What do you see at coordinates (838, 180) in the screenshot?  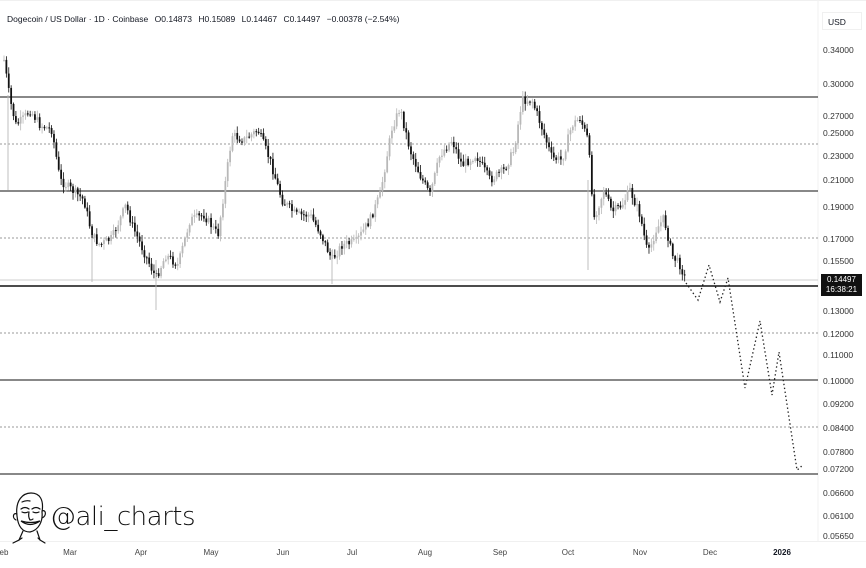 I see `price-tick-label: 0.21000` at bounding box center [838, 180].